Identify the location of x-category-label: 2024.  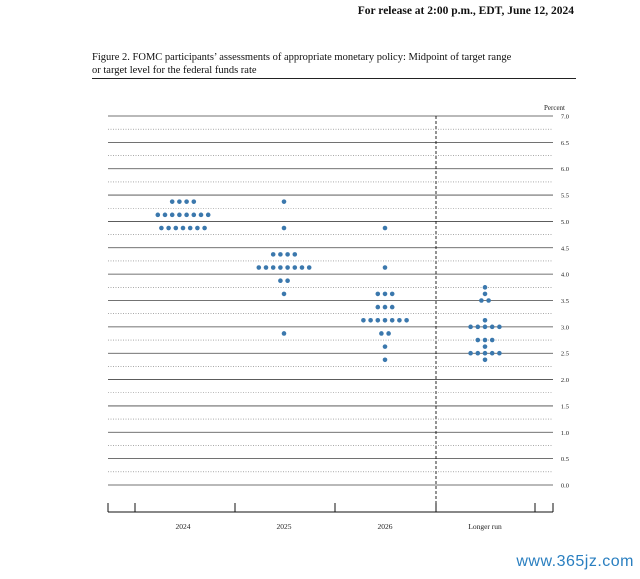
(183, 526).